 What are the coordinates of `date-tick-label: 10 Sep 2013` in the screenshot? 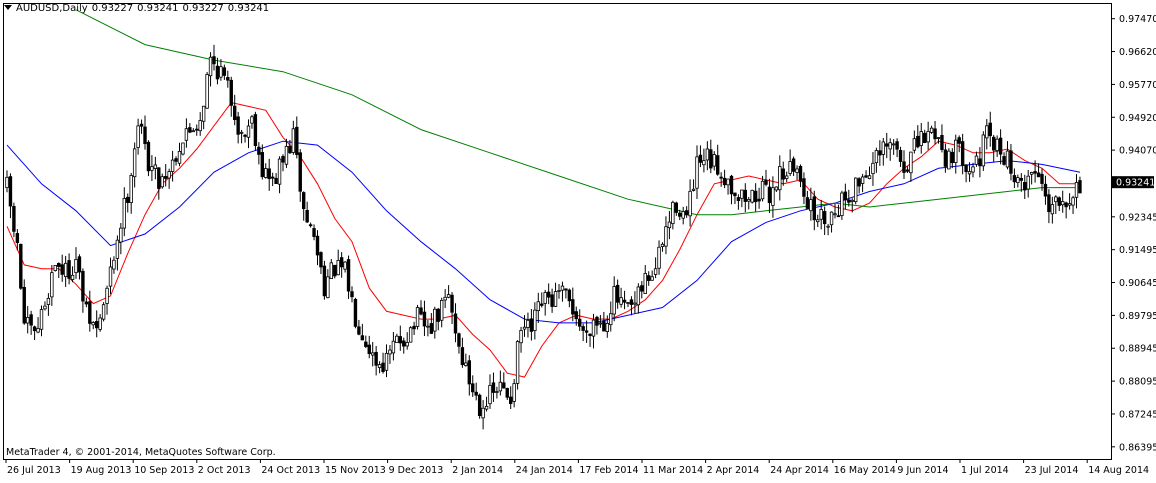 It's located at (164, 470).